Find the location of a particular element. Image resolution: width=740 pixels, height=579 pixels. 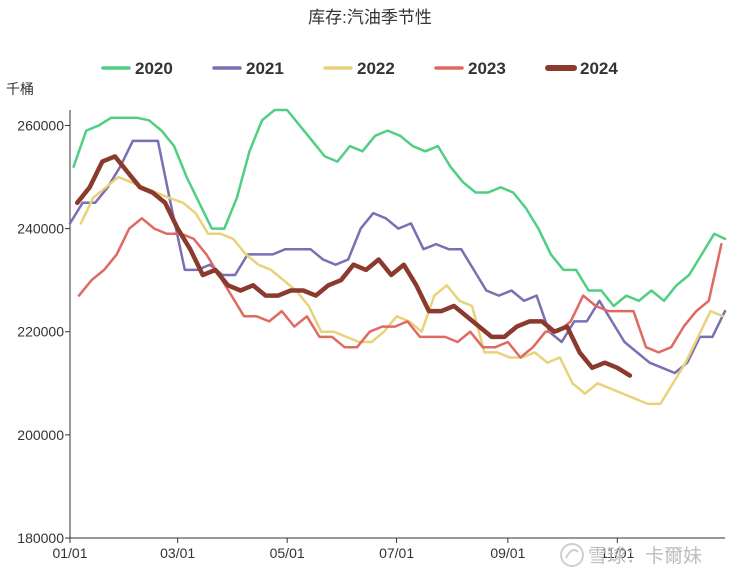

legend-label-2022: 2022 is located at coordinates (376, 68).